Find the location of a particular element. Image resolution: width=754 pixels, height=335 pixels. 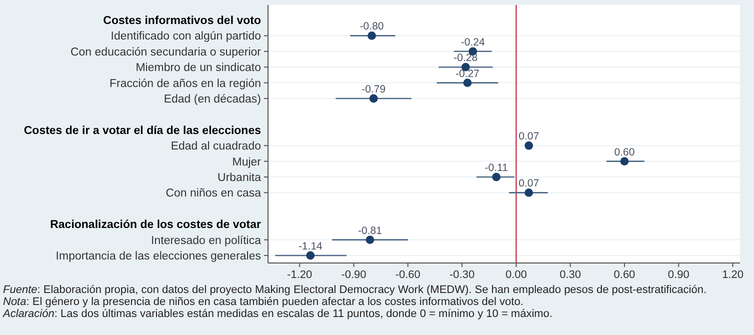

x-tick-label: 0.00 is located at coordinates (516, 275).